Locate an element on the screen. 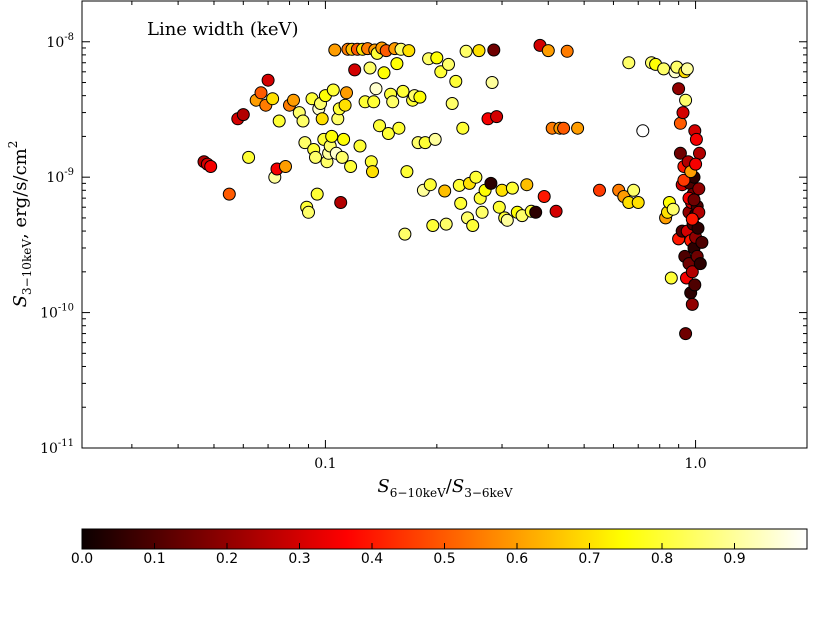  y-tick-label: 10-8 is located at coordinates (60, 41).